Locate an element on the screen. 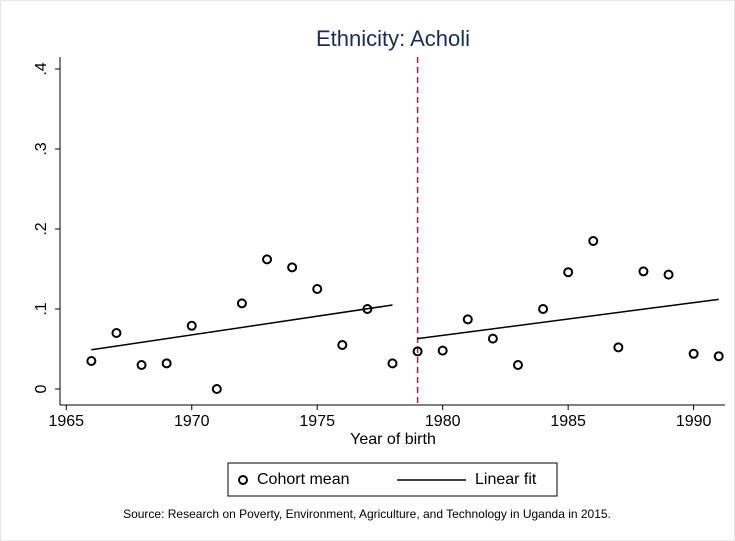  legend-label: Cohort mean is located at coordinates (303, 479).